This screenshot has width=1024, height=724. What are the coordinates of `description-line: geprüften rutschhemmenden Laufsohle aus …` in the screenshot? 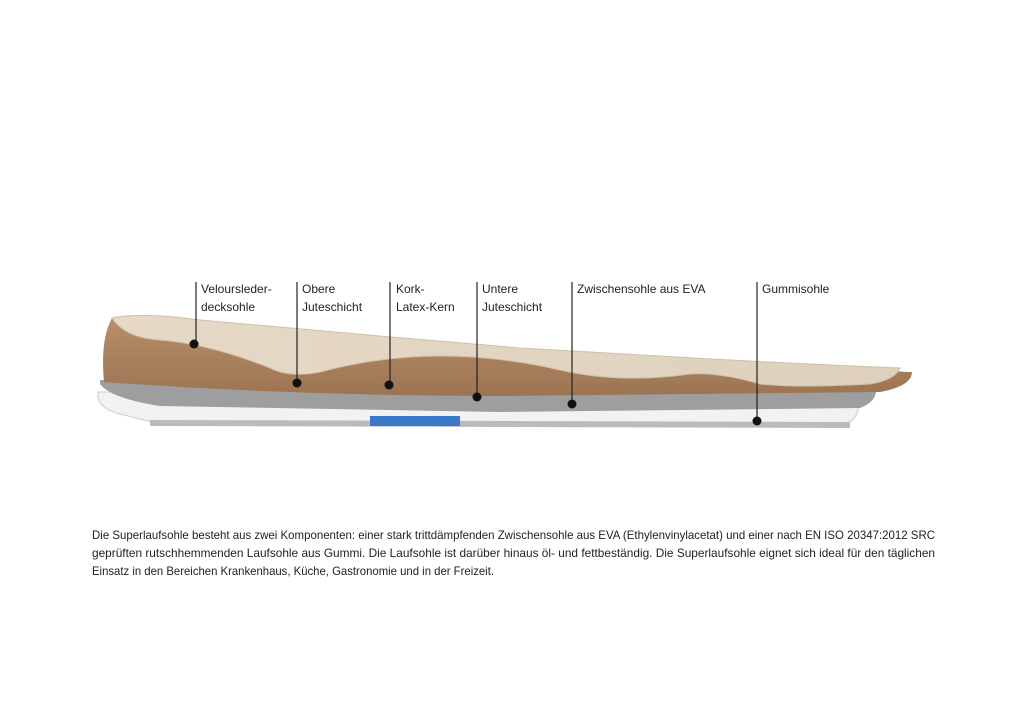 It's located at (513, 553).